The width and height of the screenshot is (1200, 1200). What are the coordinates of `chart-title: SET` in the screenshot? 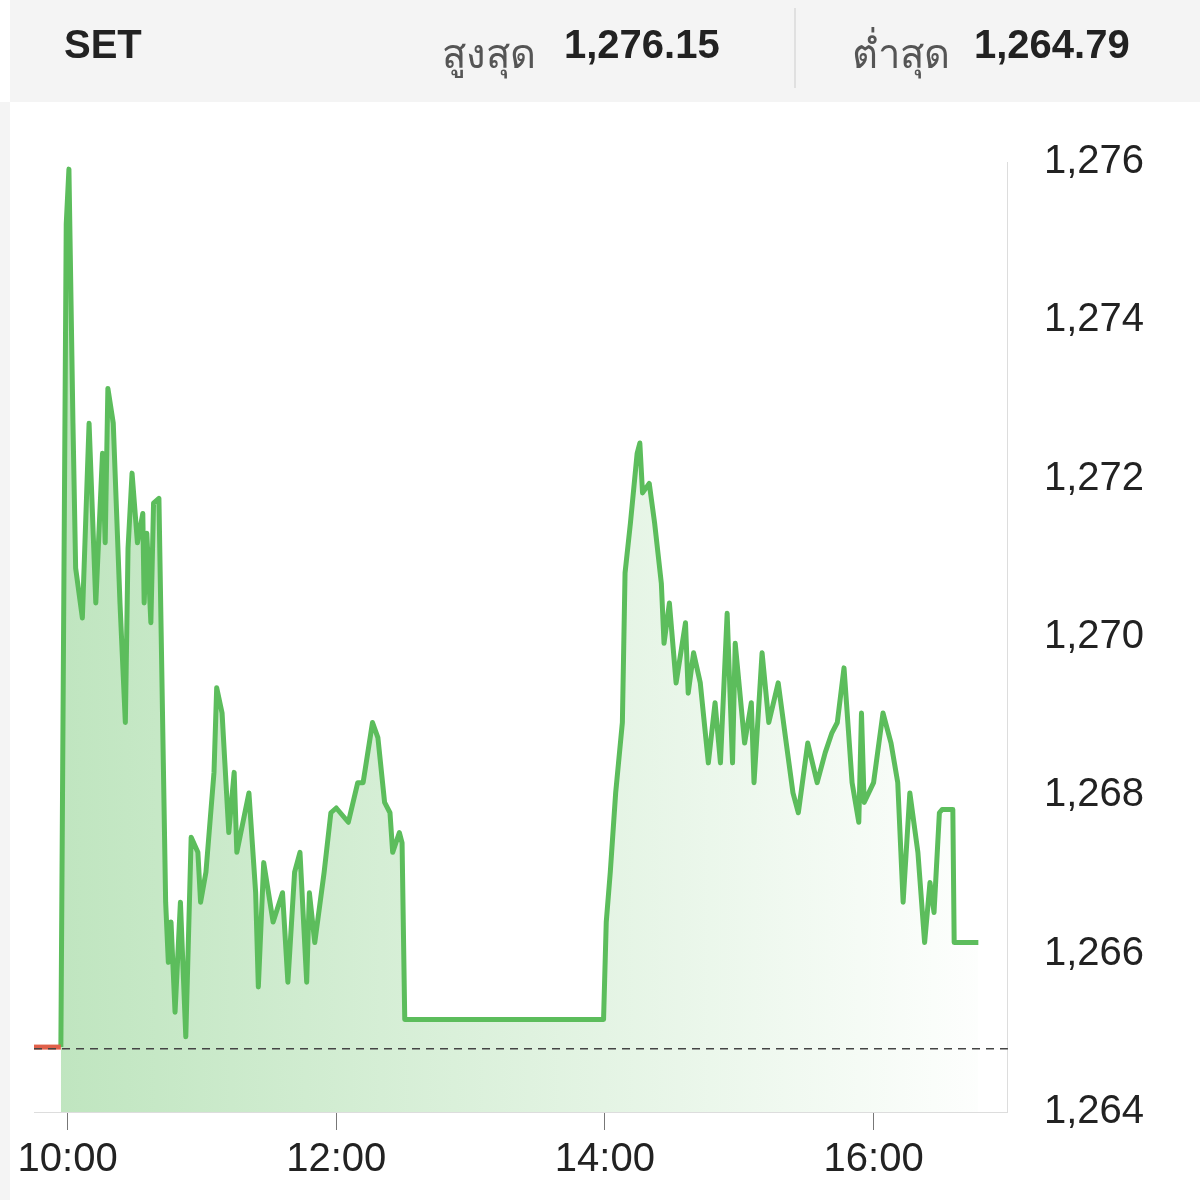 It's located at (103, 44).